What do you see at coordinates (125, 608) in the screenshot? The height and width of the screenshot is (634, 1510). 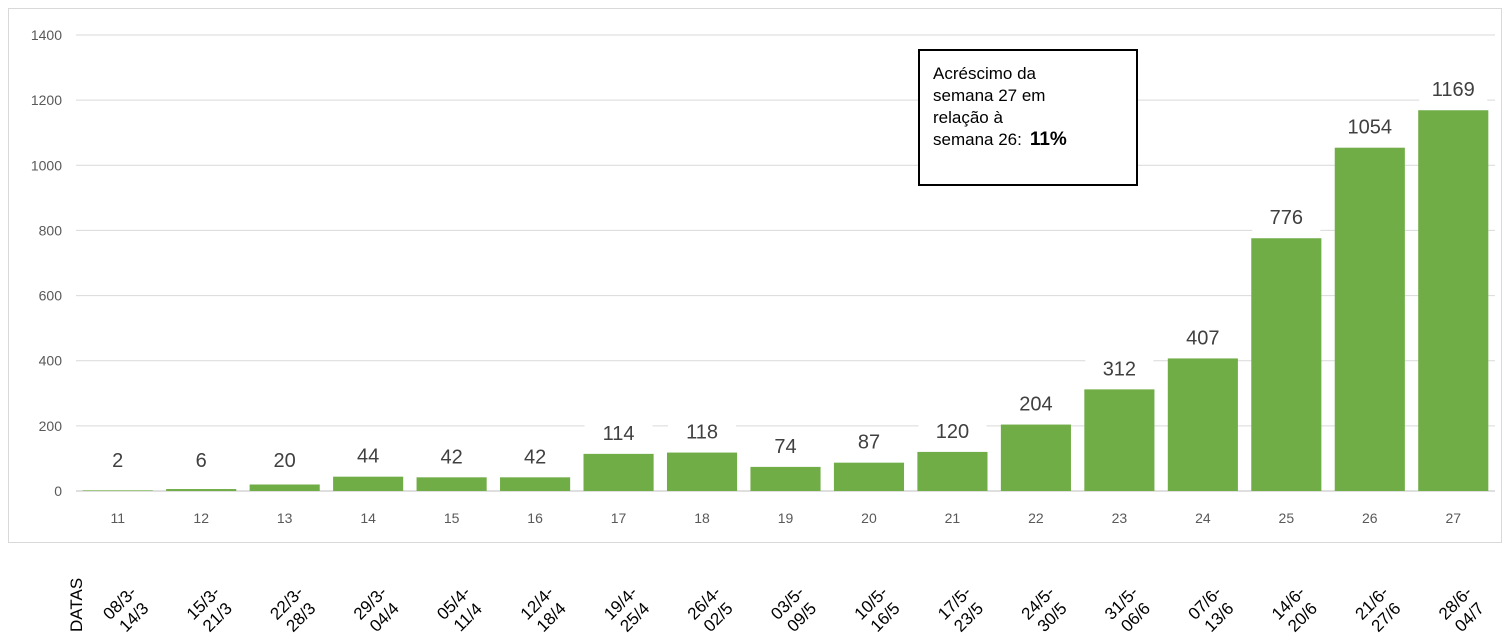 I see `date-range-label: 08/3-14/3` at bounding box center [125, 608].